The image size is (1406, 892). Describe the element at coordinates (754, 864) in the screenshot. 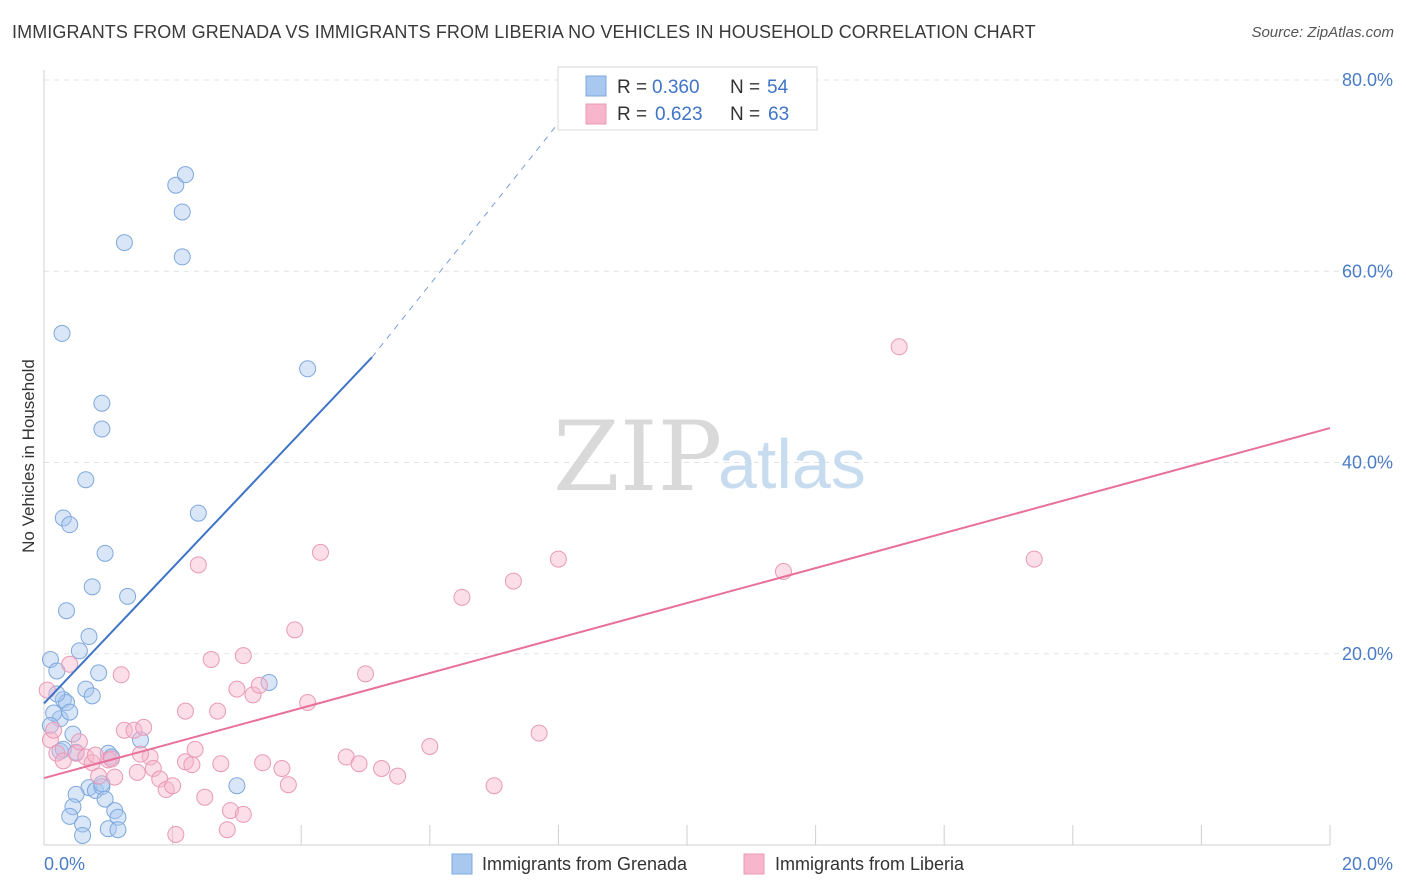

I see `bottom-legend-swatch-liberia` at that location.